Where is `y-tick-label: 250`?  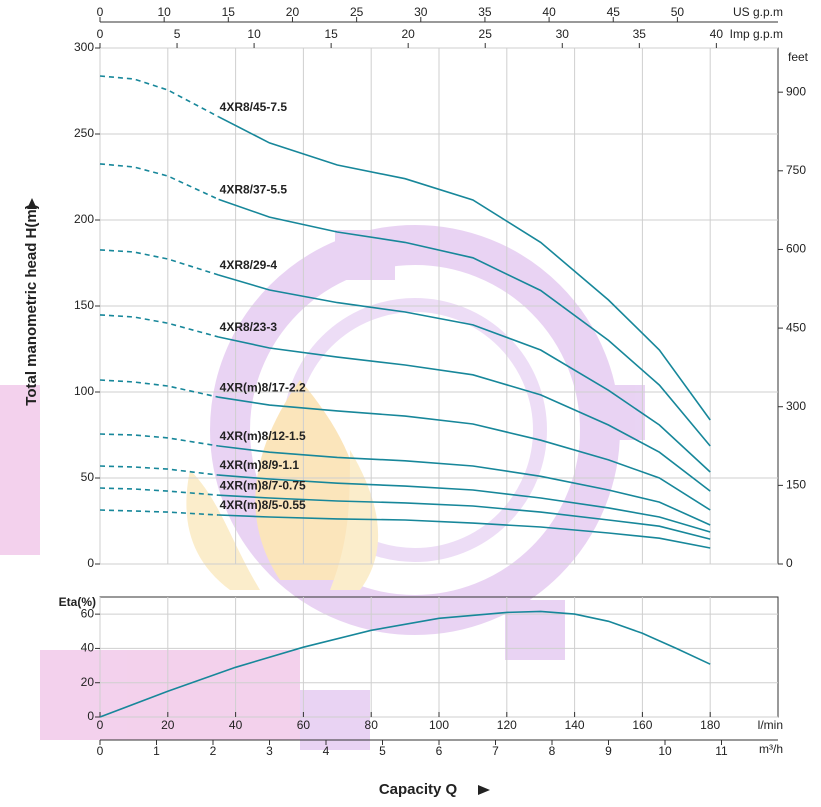
y-tick-label: 250 is located at coordinates (84, 133).